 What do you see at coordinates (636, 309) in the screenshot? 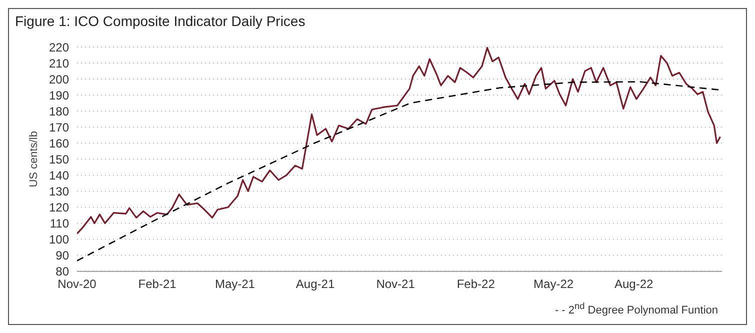
I see `text: - - 2$^{nd}$ Degree Polynomal Funtion` at bounding box center [636, 309].